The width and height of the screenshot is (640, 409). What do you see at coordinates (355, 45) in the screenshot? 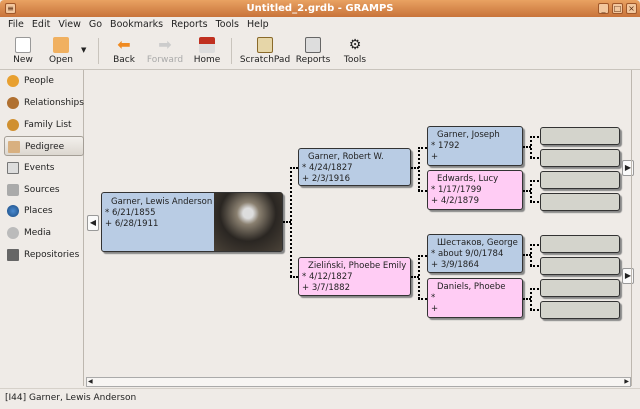
I see `gears-icon: ⚙` at bounding box center [355, 45].